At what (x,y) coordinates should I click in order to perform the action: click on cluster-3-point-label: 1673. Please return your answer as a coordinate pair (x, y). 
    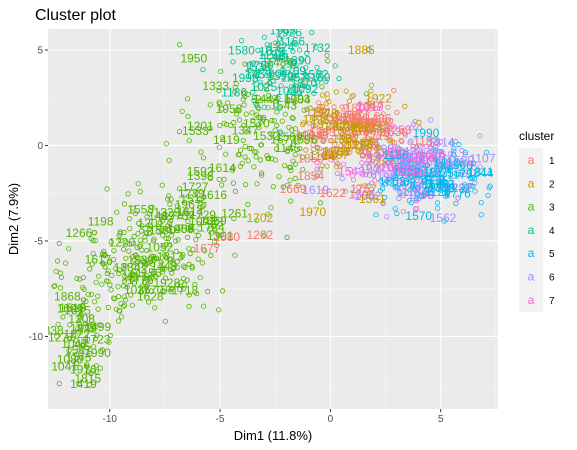
    Looking at the image, I should click on (283, 140).